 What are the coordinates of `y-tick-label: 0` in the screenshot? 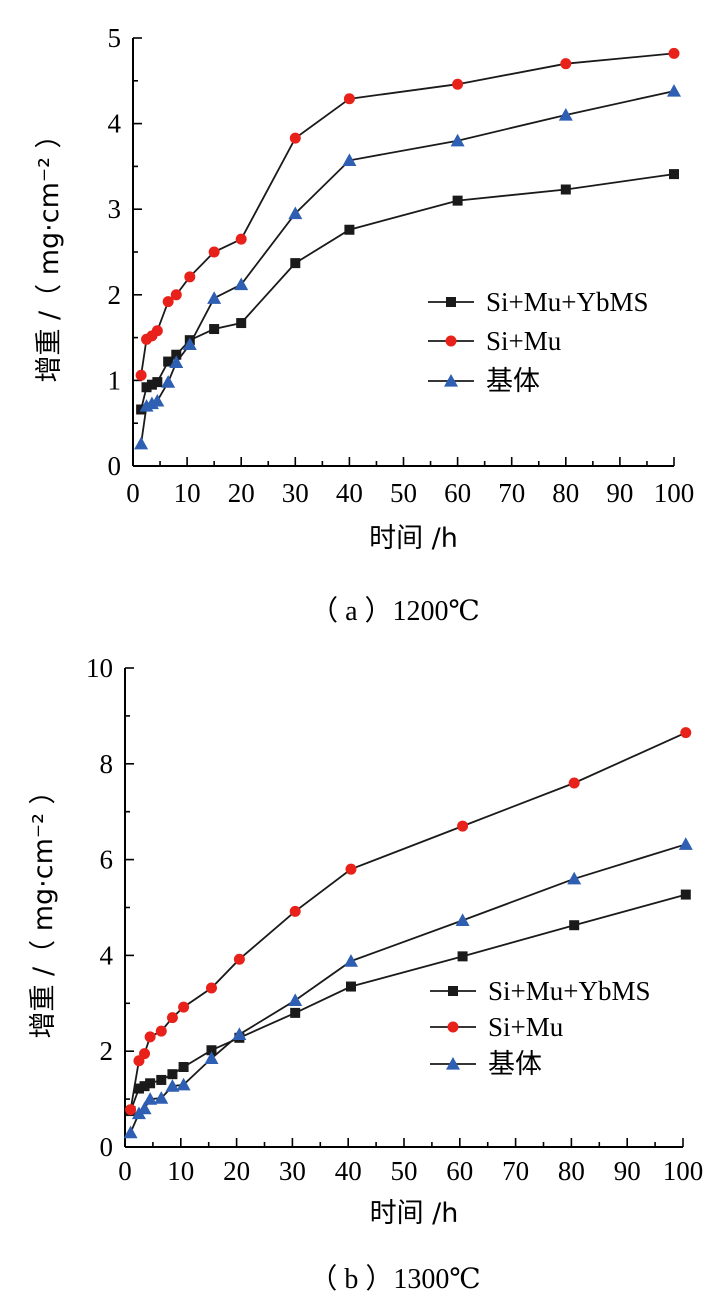 It's located at (115, 466).